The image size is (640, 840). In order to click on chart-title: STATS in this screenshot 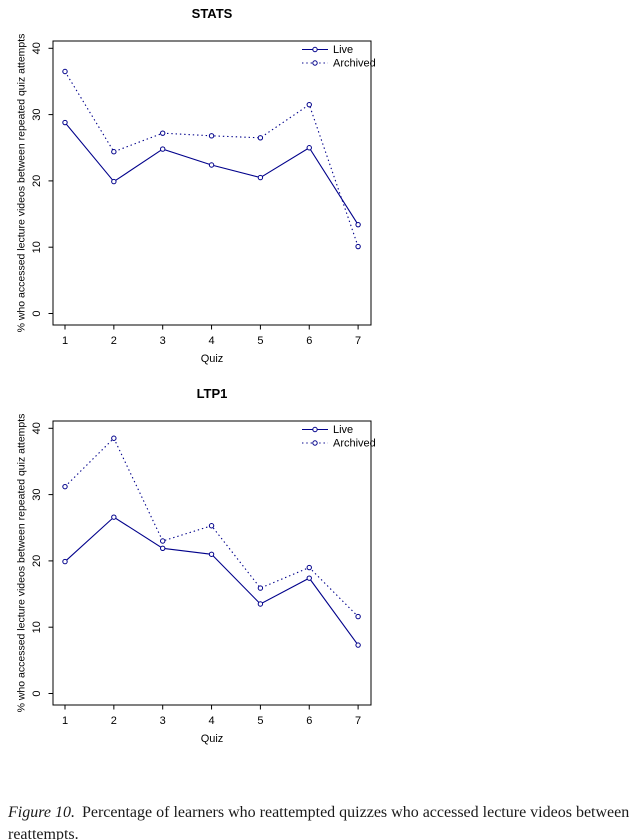, I will do `click(212, 13)`.